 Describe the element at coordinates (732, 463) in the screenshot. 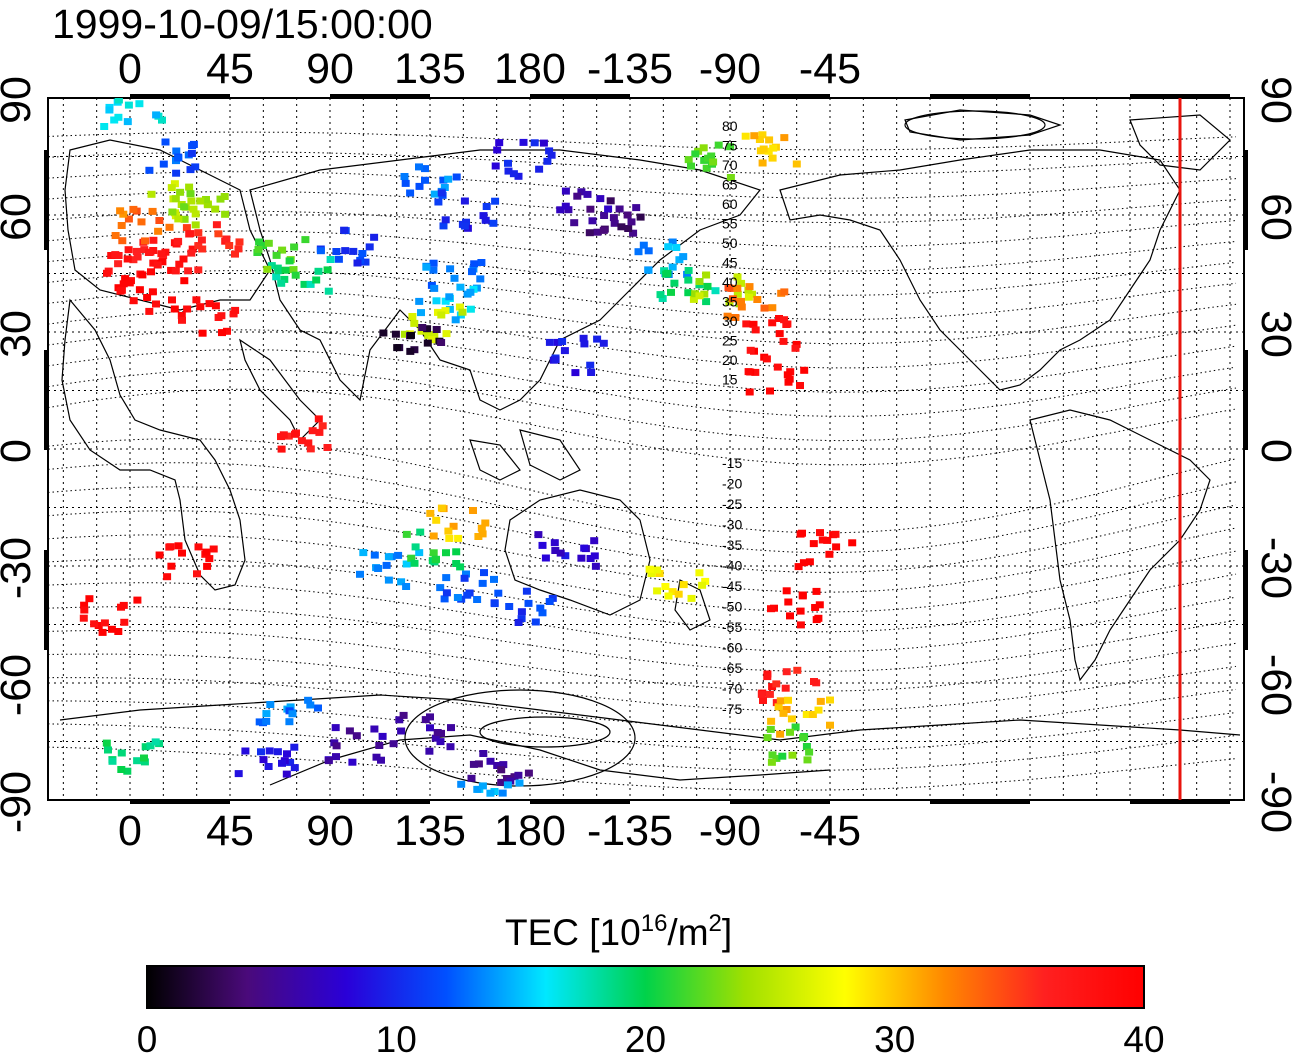

I see `contour-label: -15` at that location.